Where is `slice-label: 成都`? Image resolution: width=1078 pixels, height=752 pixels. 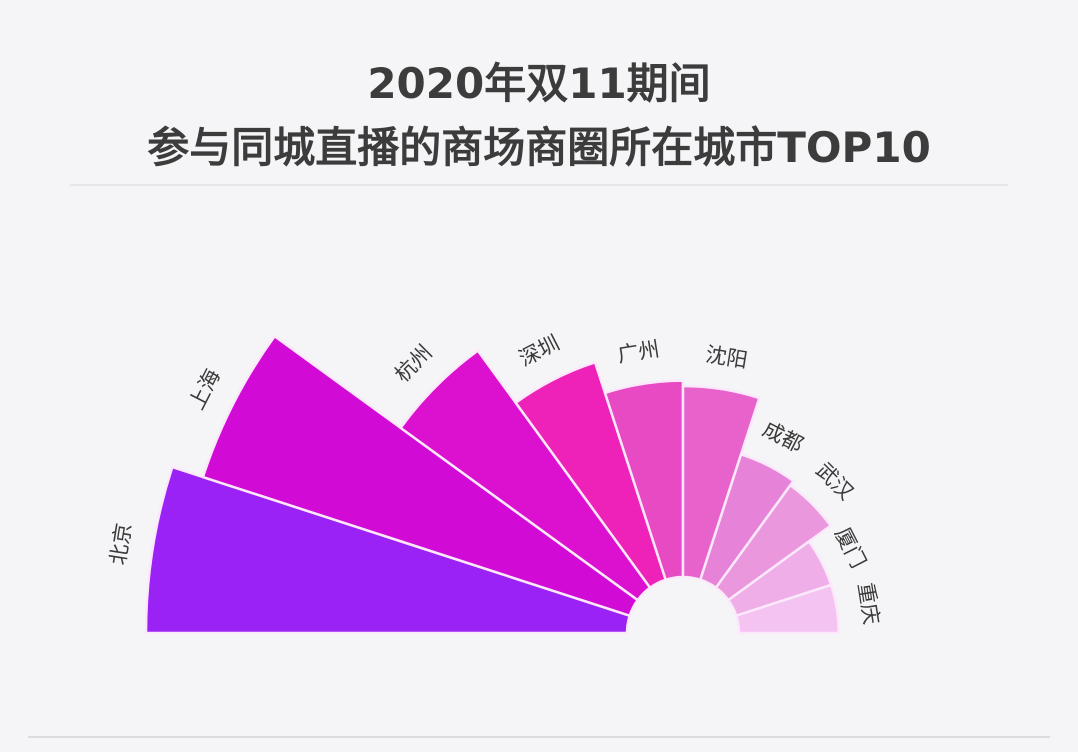
slice-label: 成都 is located at coordinates (783, 437).